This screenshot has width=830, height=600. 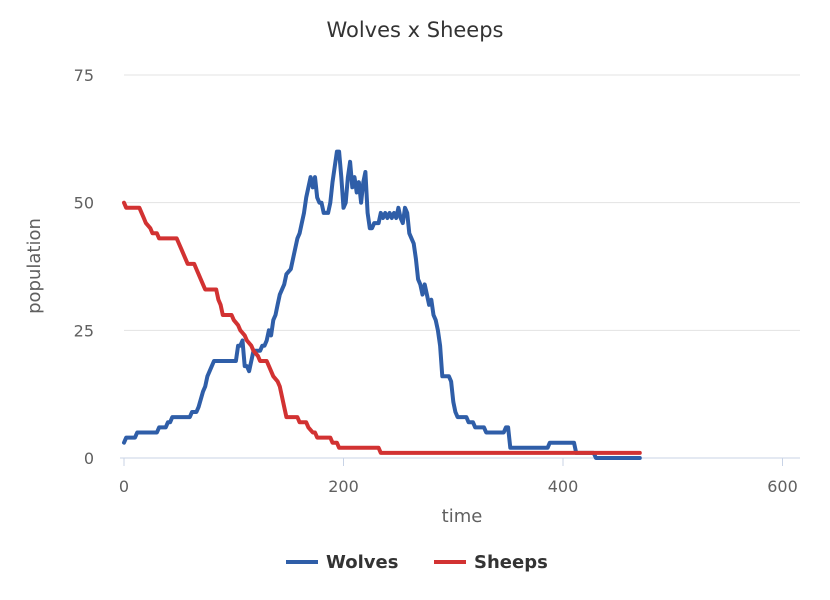 What do you see at coordinates (563, 486) in the screenshot?
I see `x-tick-label: 400` at bounding box center [563, 486].